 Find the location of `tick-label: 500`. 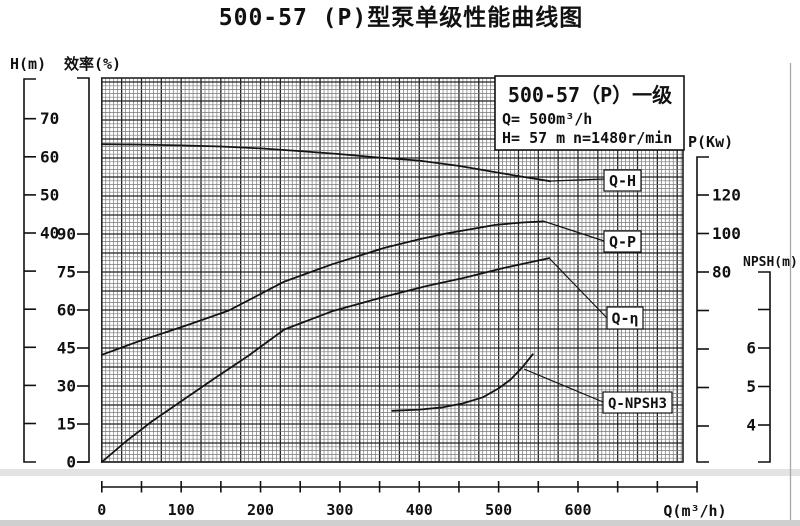

tick-label: 500 is located at coordinates (498, 510).